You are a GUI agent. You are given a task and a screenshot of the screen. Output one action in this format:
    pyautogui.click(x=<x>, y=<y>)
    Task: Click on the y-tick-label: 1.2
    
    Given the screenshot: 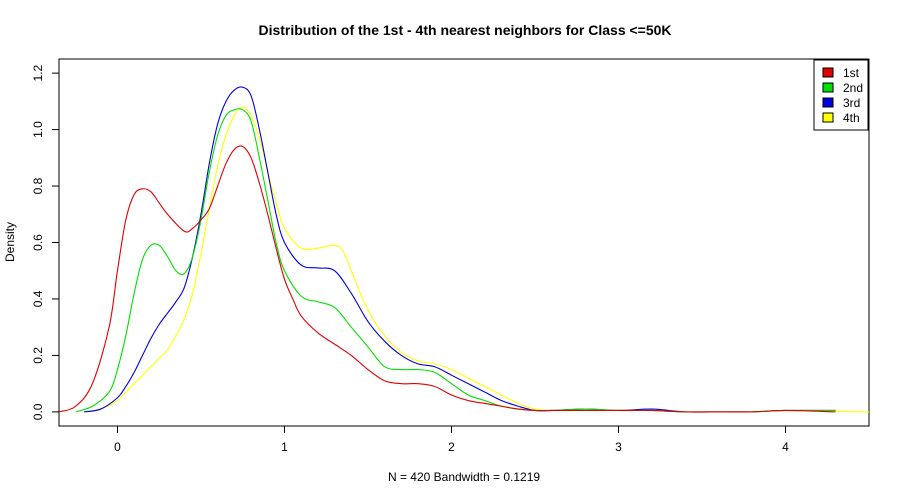 What is the action you would take?
    pyautogui.click(x=38, y=72)
    